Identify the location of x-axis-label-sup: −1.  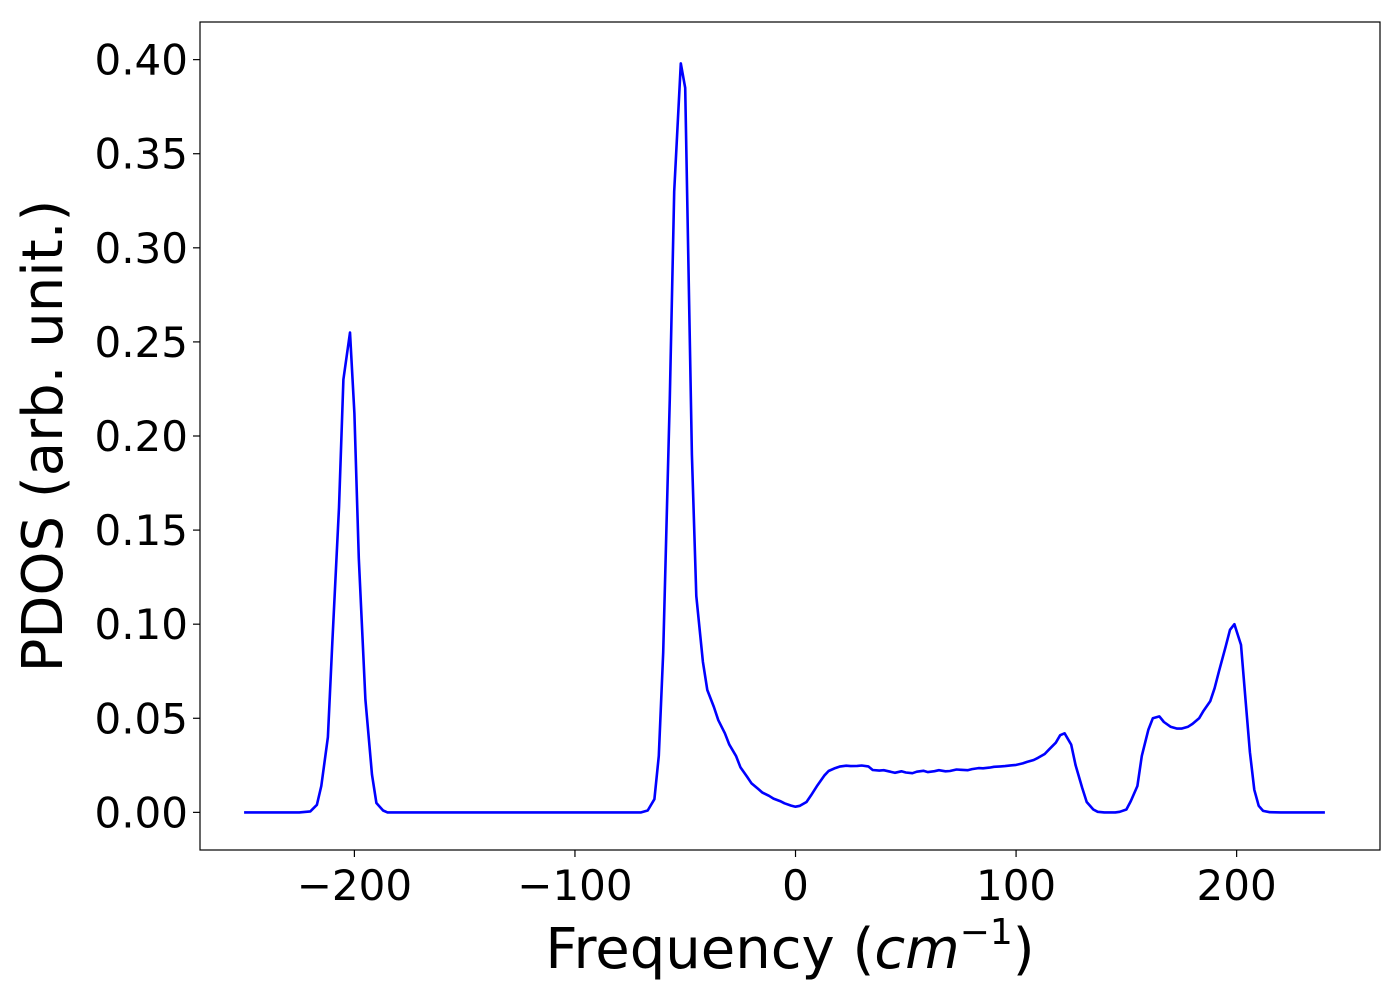
(986, 932).